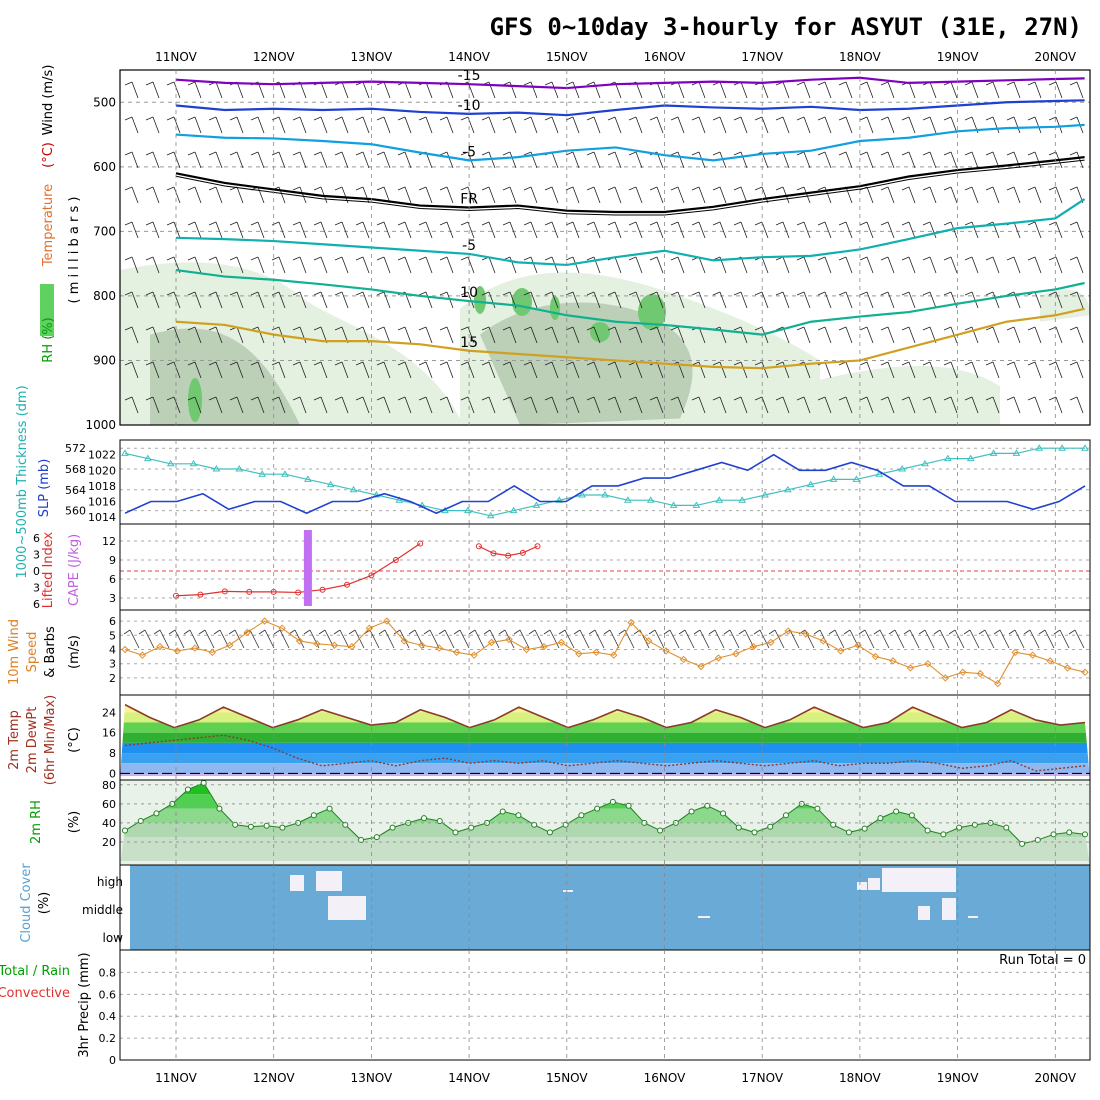 The height and width of the screenshot is (1100, 1100). Describe the element at coordinates (274, 1078) in the screenshot. I see `bottom-date-label: 12NOV` at that location.